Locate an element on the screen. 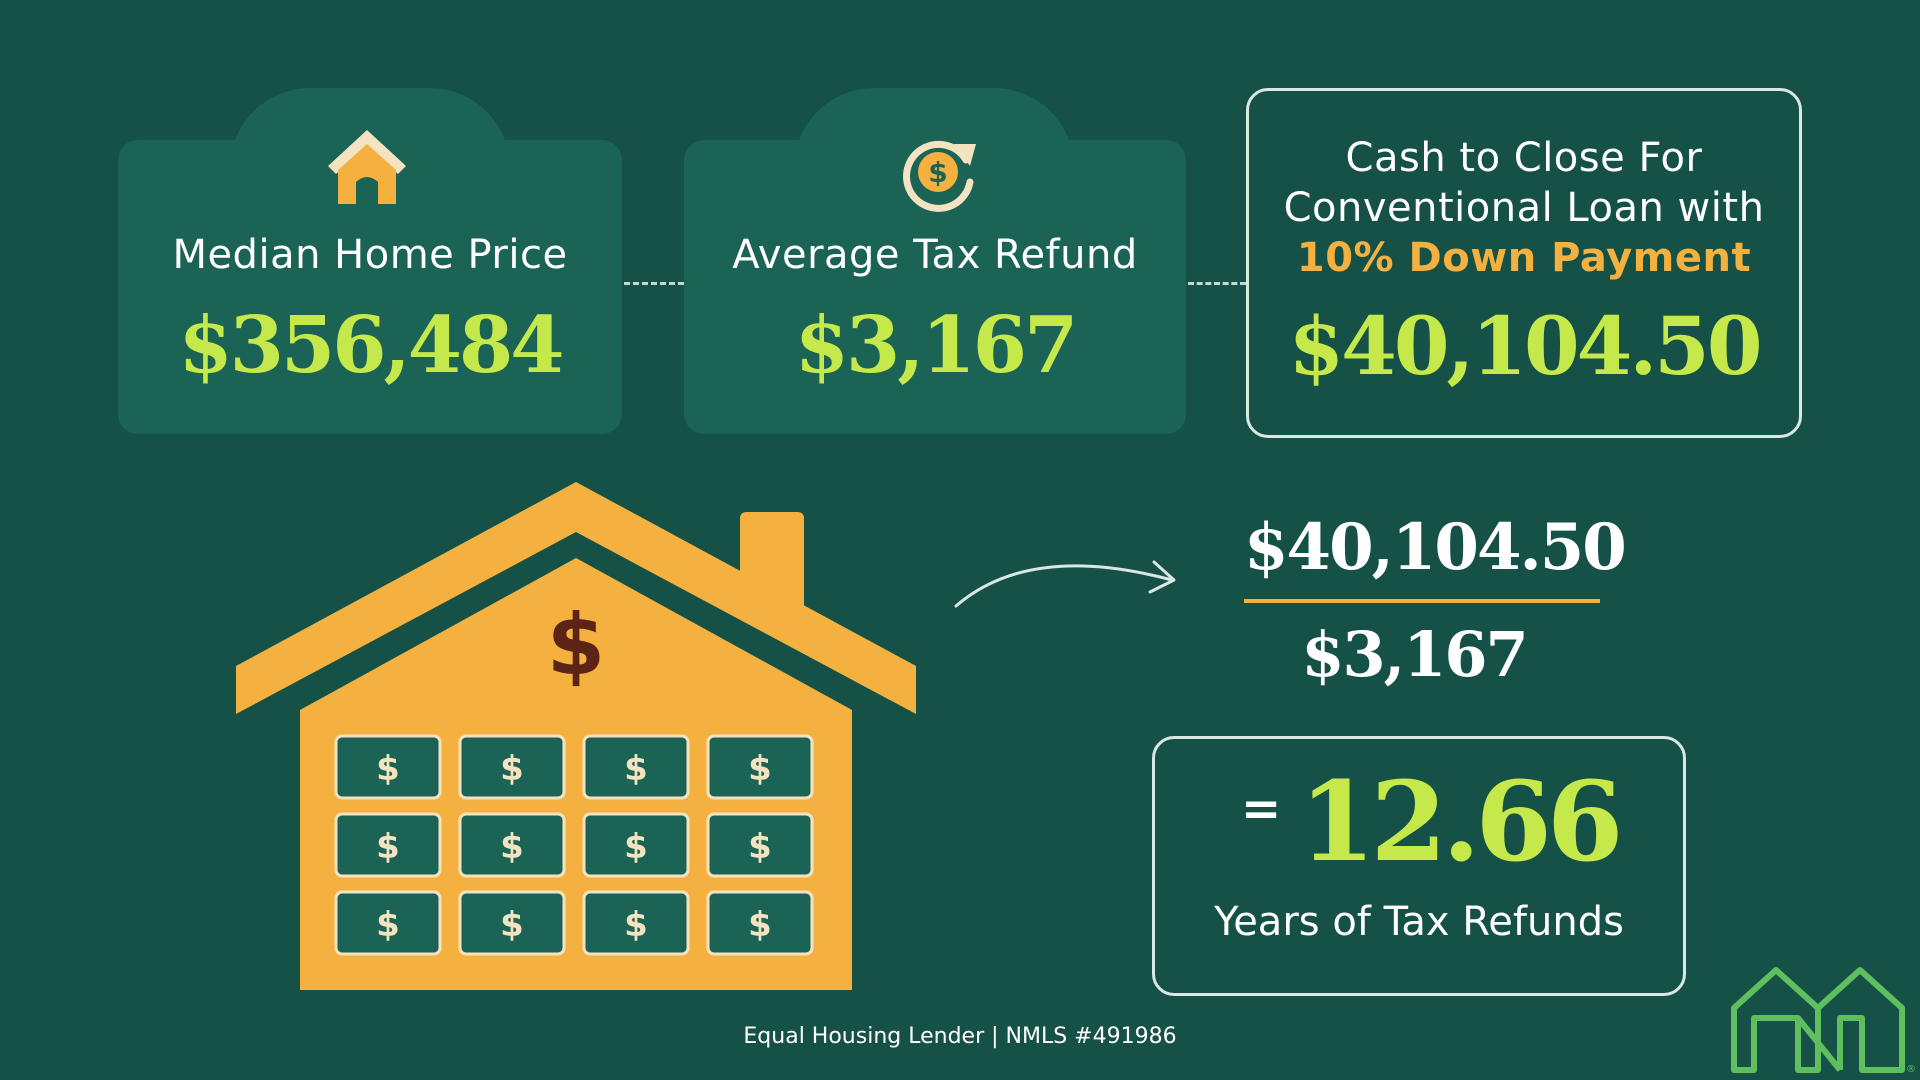  registered-mark: ® is located at coordinates (1911, 1069).